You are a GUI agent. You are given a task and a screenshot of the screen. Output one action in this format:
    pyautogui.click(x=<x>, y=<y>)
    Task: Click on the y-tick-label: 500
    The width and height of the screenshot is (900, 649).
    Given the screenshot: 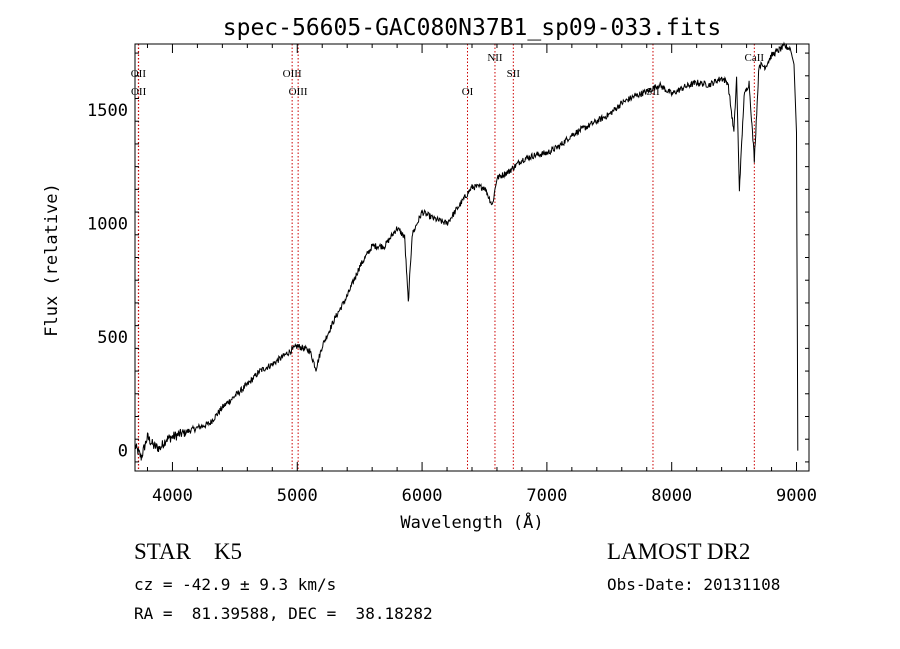 What is the action you would take?
    pyautogui.click(x=112, y=338)
    